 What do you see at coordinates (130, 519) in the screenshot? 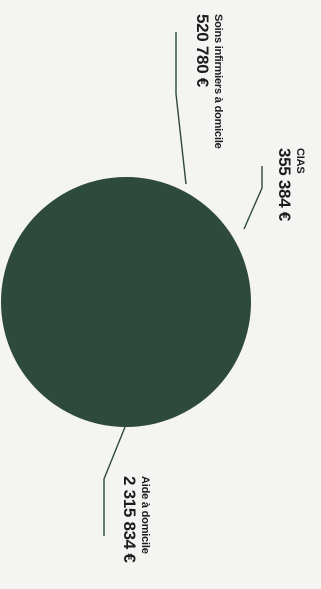
I see `slice-value-aide: 2 315 834 €` at bounding box center [130, 519].